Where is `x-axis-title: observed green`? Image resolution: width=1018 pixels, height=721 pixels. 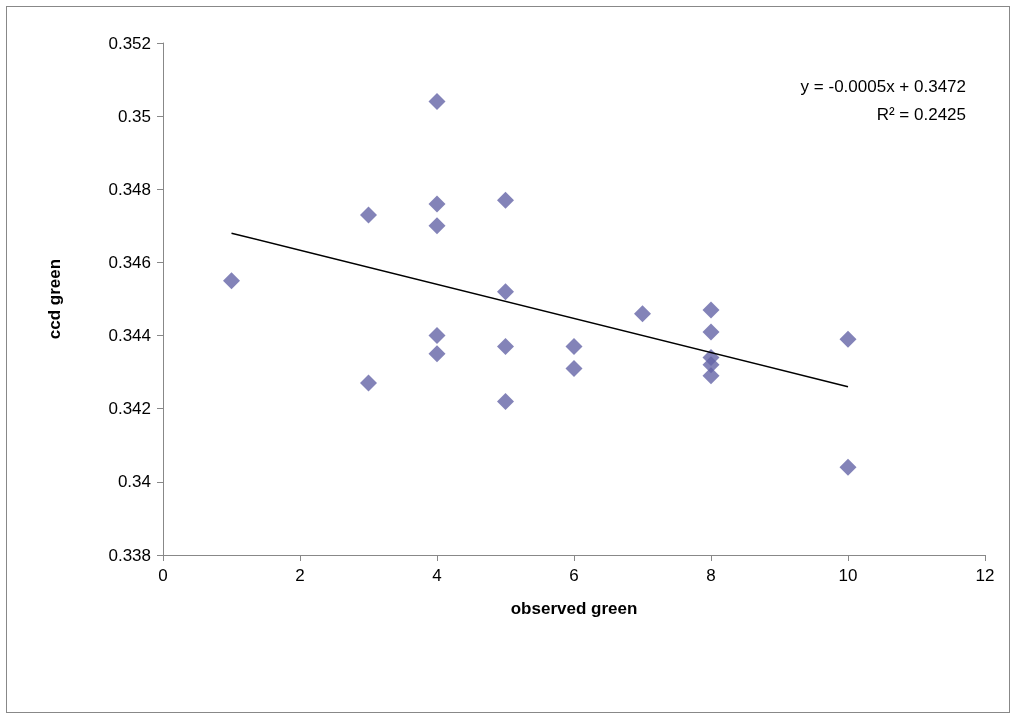
x-axis-title: observed green is located at coordinates (574, 608).